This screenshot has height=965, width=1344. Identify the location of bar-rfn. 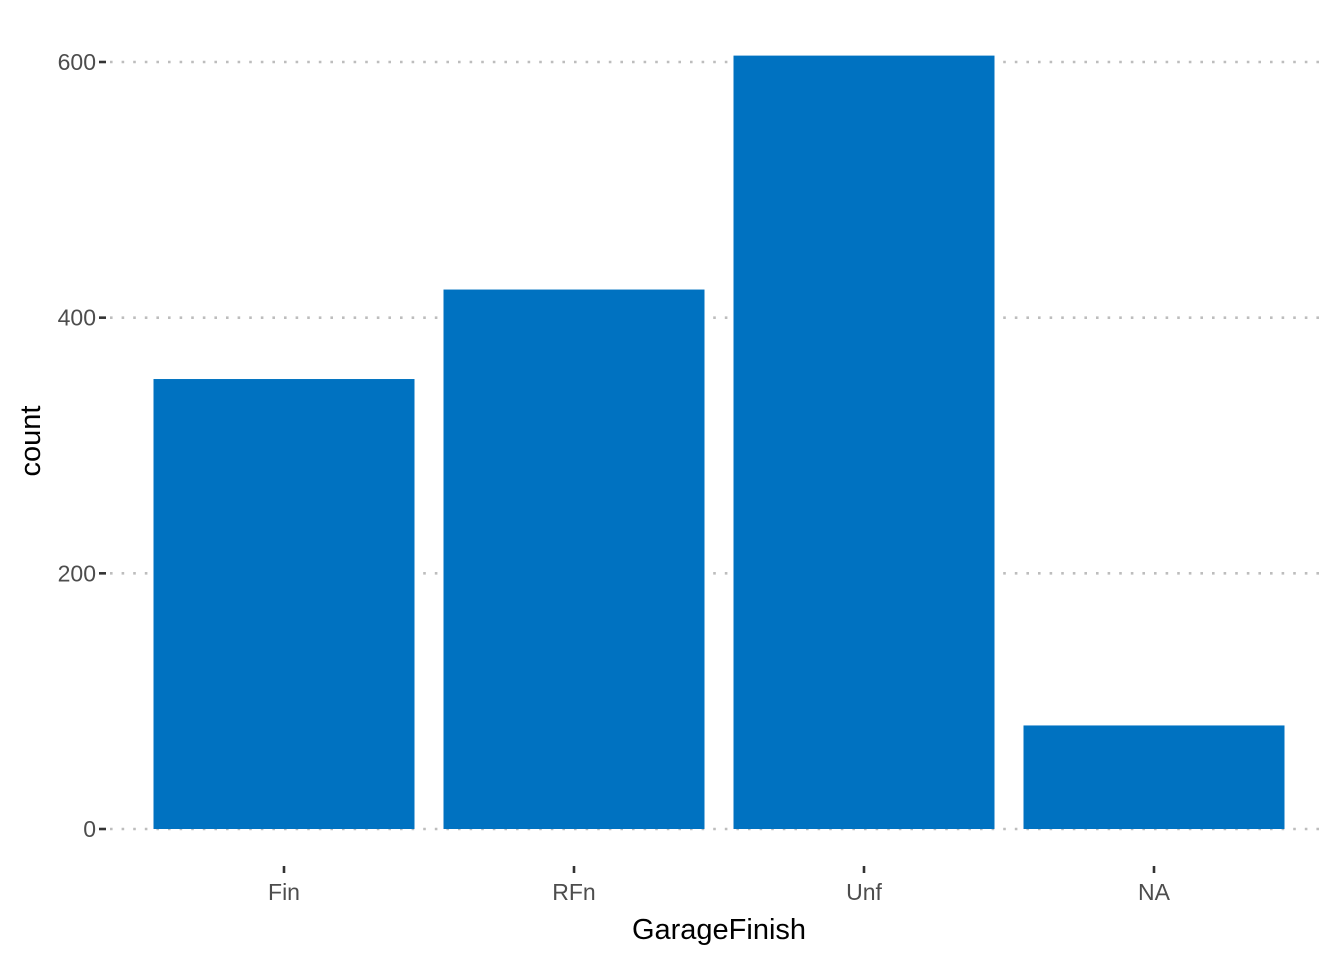
(574, 559).